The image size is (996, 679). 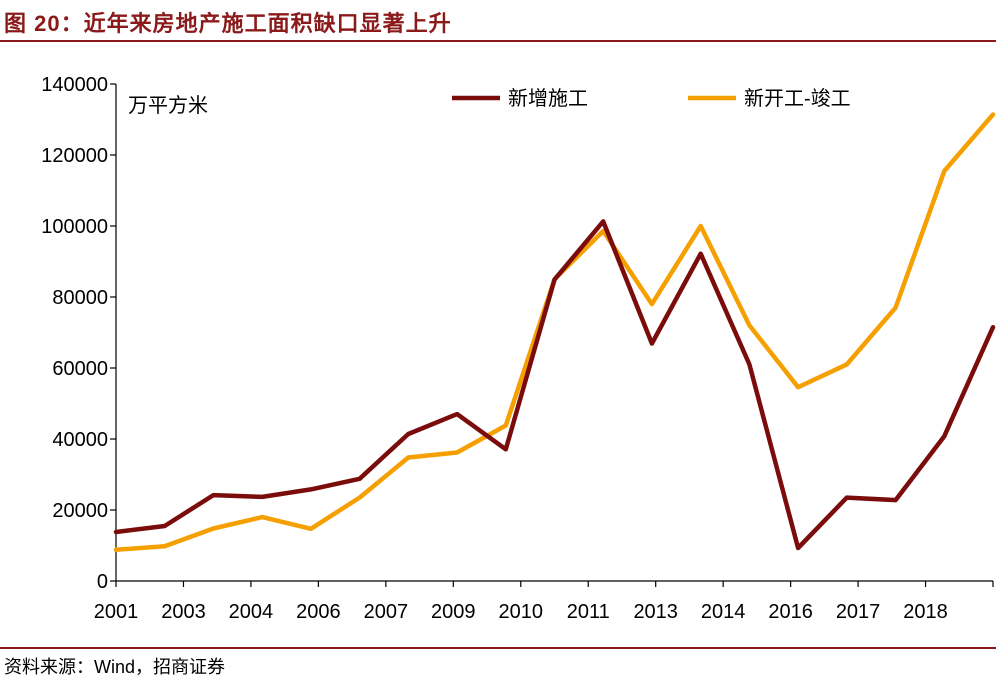 I want to click on source-note: 资料来源：Wind，招商证券, so click(x=115, y=667).